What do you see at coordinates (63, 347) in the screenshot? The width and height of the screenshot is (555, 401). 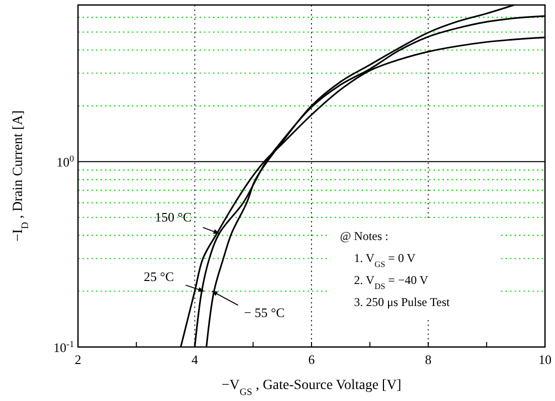 I see `y-tick-label: 10$^{-1}$` at bounding box center [63, 347].